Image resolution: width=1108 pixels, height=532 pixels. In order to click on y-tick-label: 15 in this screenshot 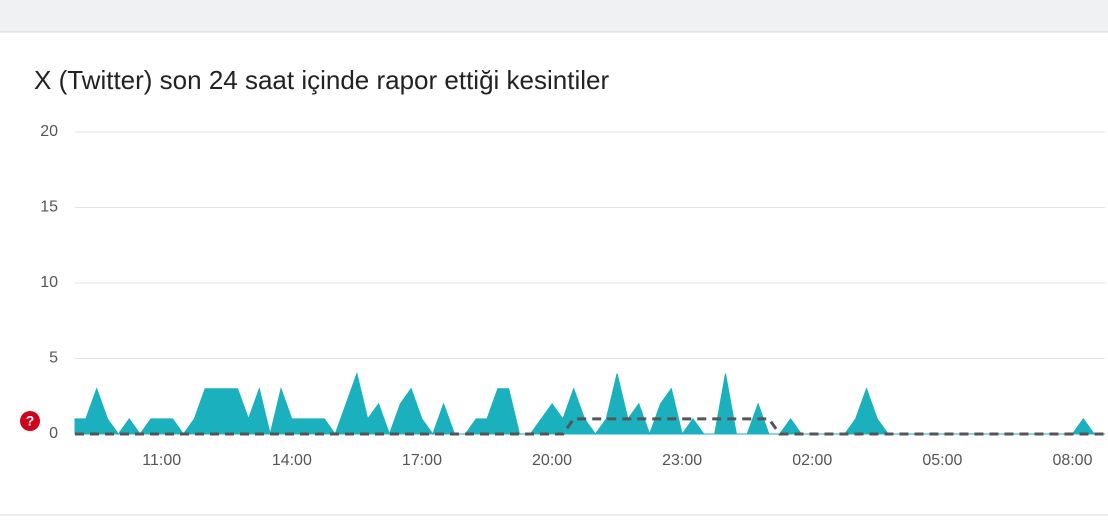, I will do `click(49, 207)`.